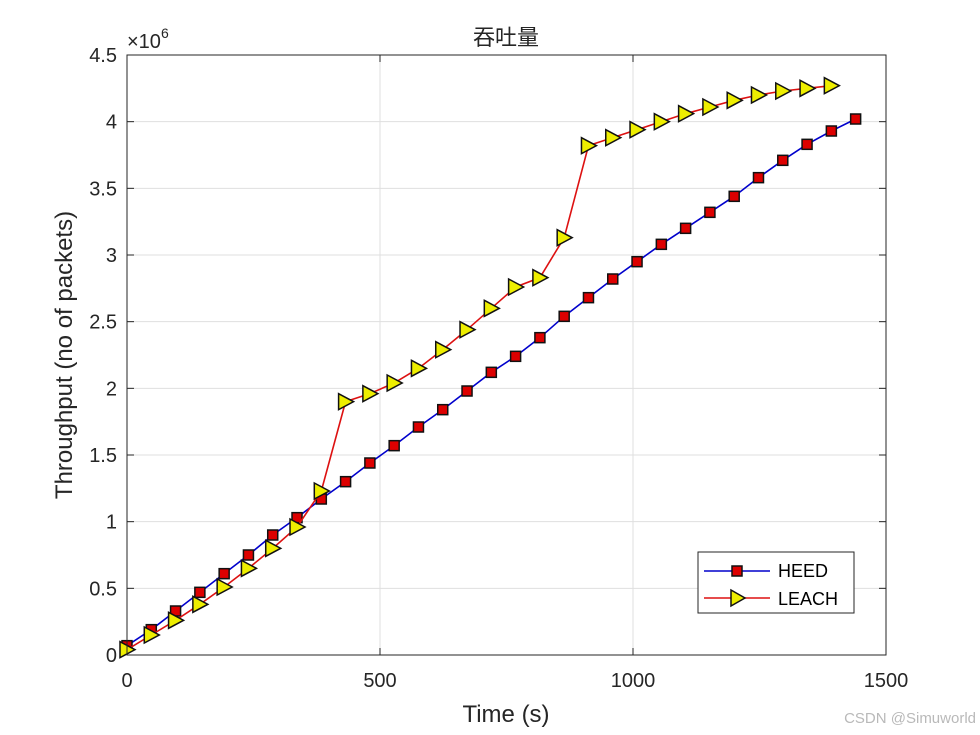  What do you see at coordinates (103, 56) in the screenshot?
I see `y-tick-label: 4.5` at bounding box center [103, 56].